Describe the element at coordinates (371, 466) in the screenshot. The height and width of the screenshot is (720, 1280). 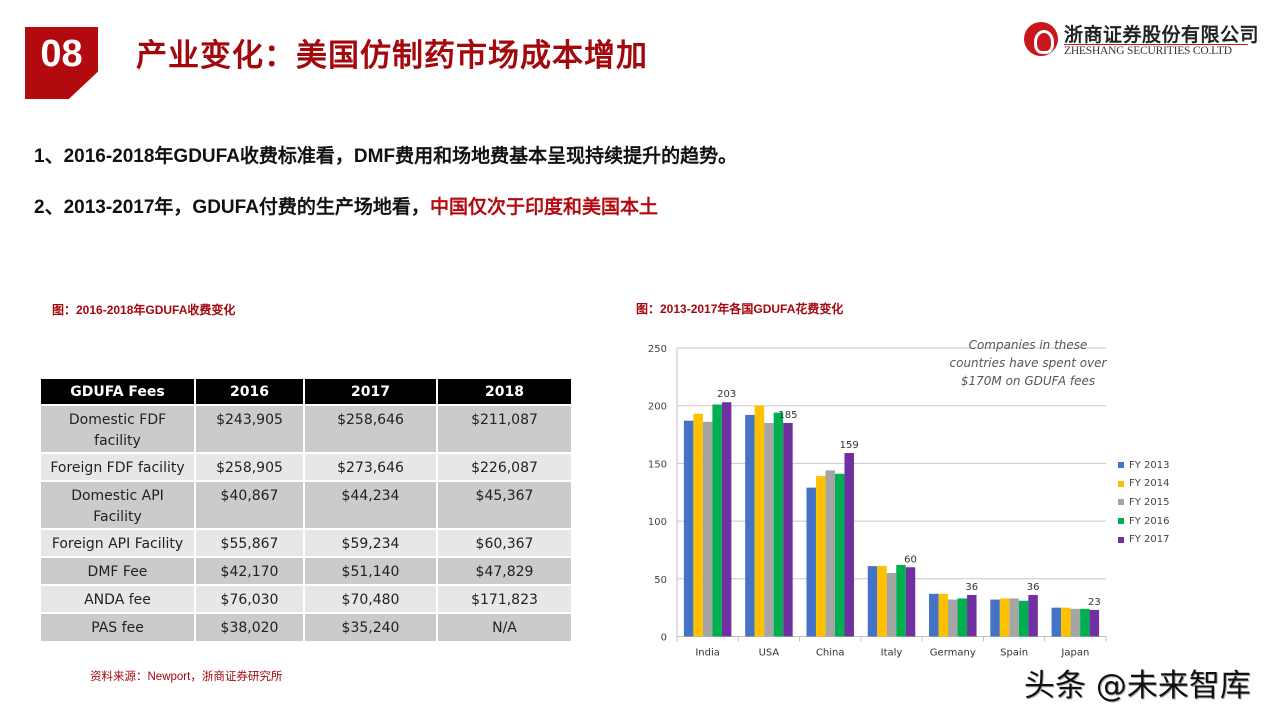
I see `cell: $273,646` at that location.